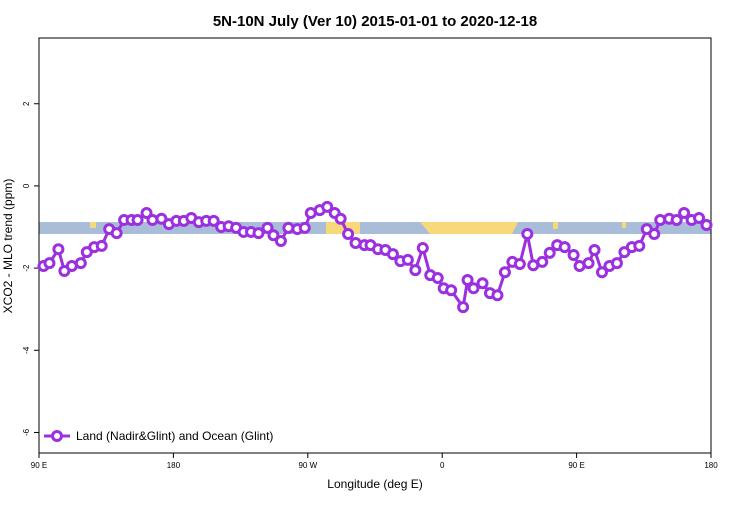  I want to click on y-tick-label: 0, so click(26, 185).